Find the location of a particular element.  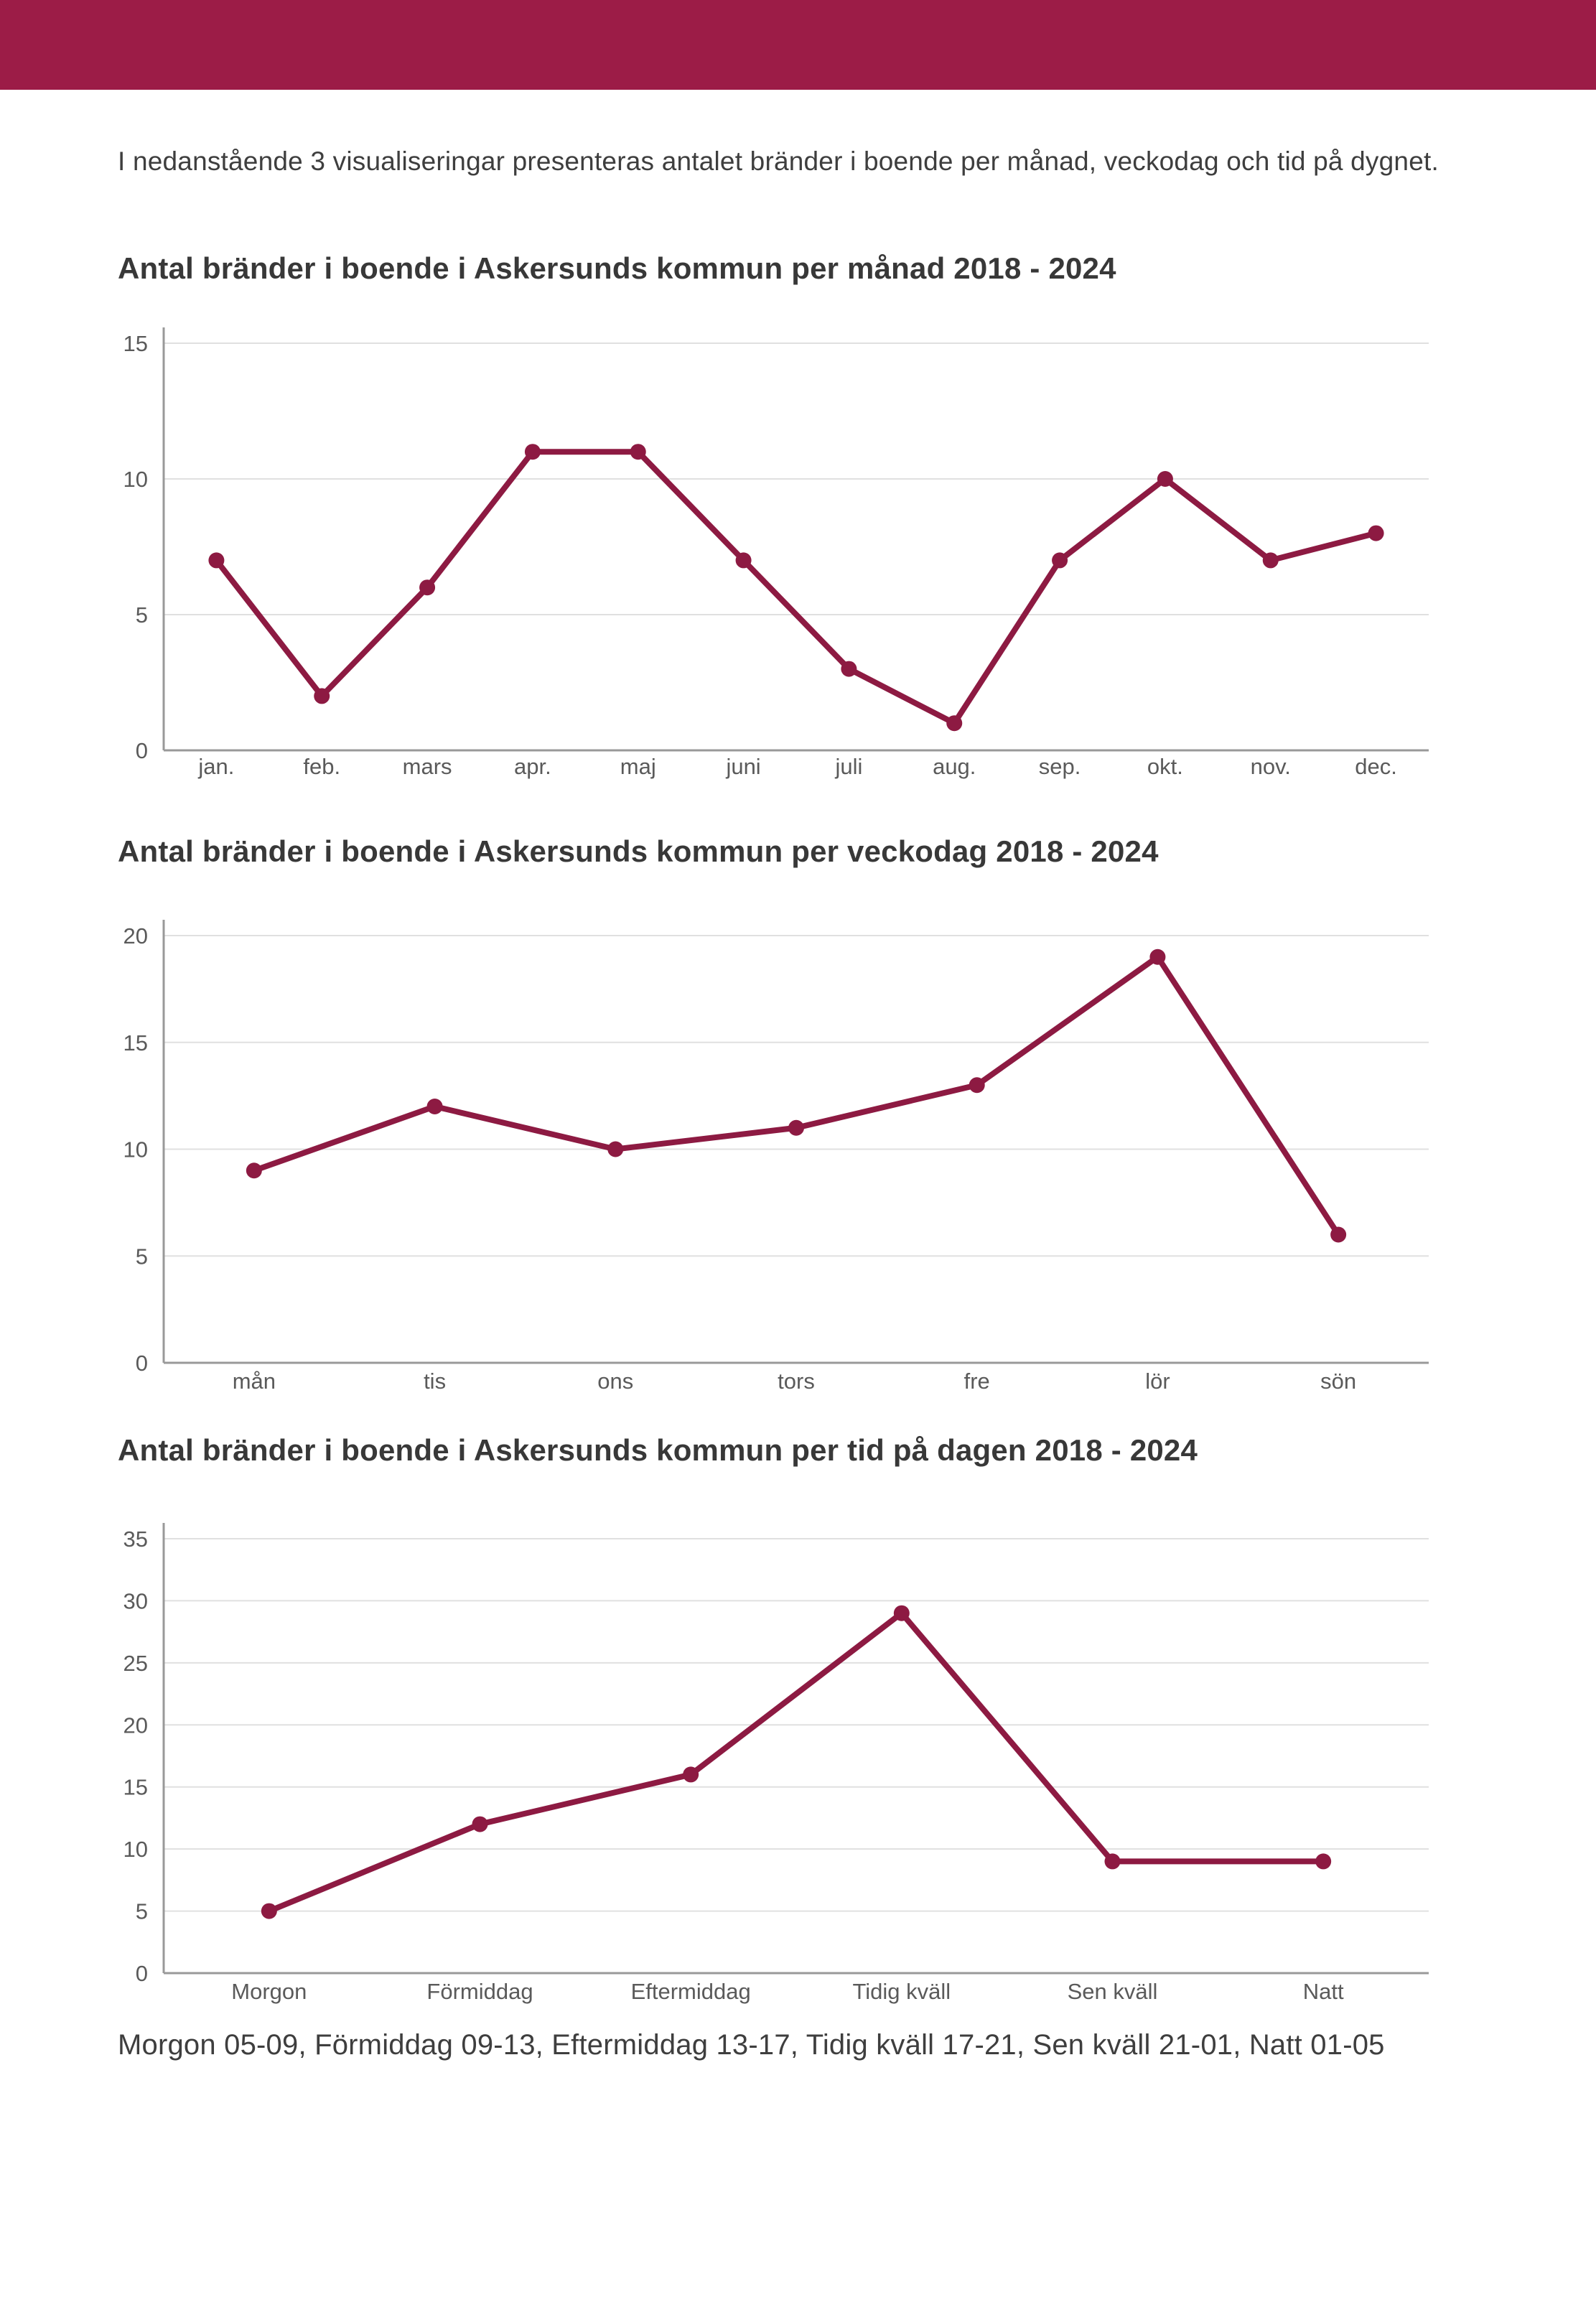

svg-text: Natt is located at coordinates (1323, 1991).